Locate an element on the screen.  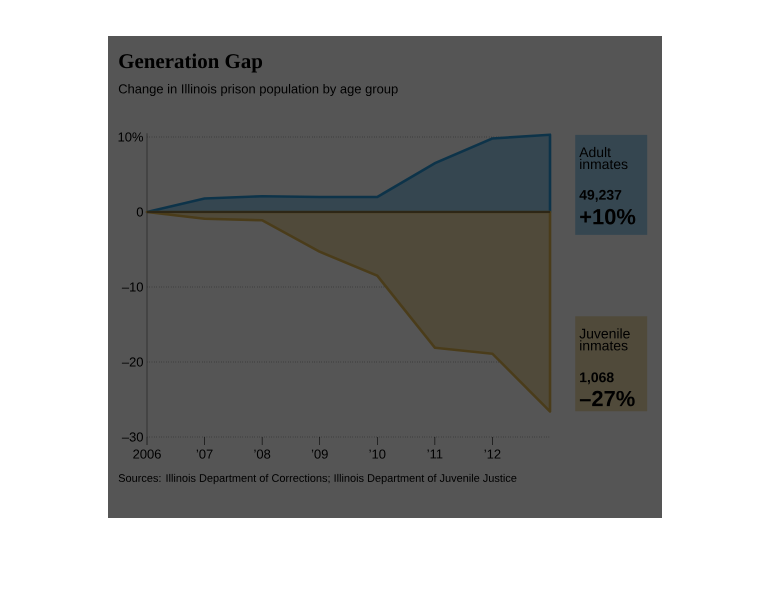
text: –27% is located at coordinates (607, 398).